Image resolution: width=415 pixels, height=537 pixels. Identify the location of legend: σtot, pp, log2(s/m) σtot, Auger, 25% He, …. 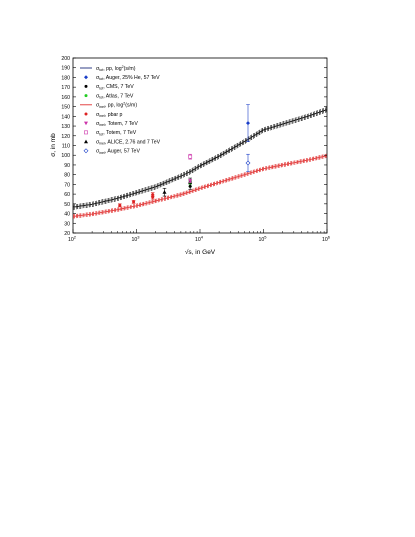
(120, 110).